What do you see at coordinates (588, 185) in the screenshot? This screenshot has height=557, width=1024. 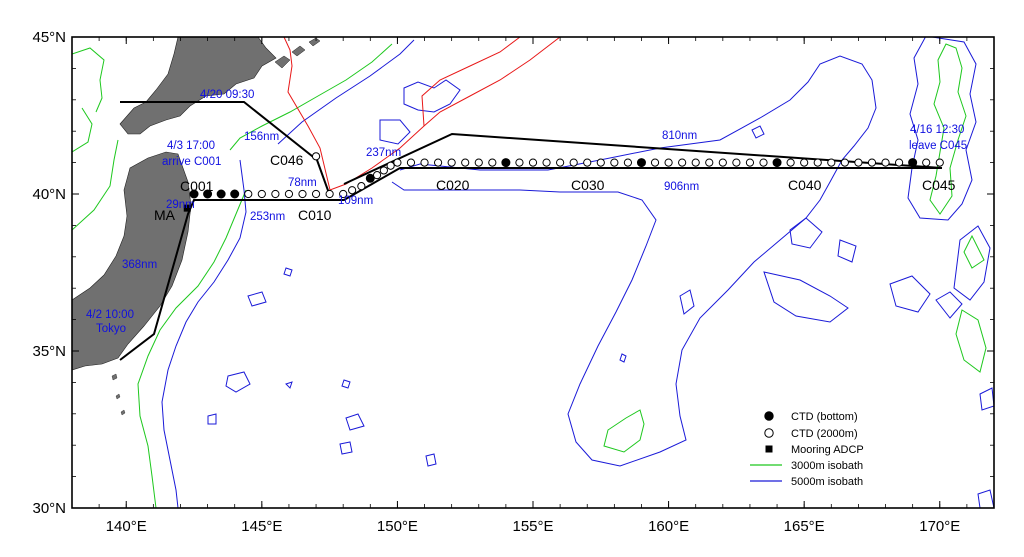 I see `label-c030: C030` at bounding box center [588, 185].